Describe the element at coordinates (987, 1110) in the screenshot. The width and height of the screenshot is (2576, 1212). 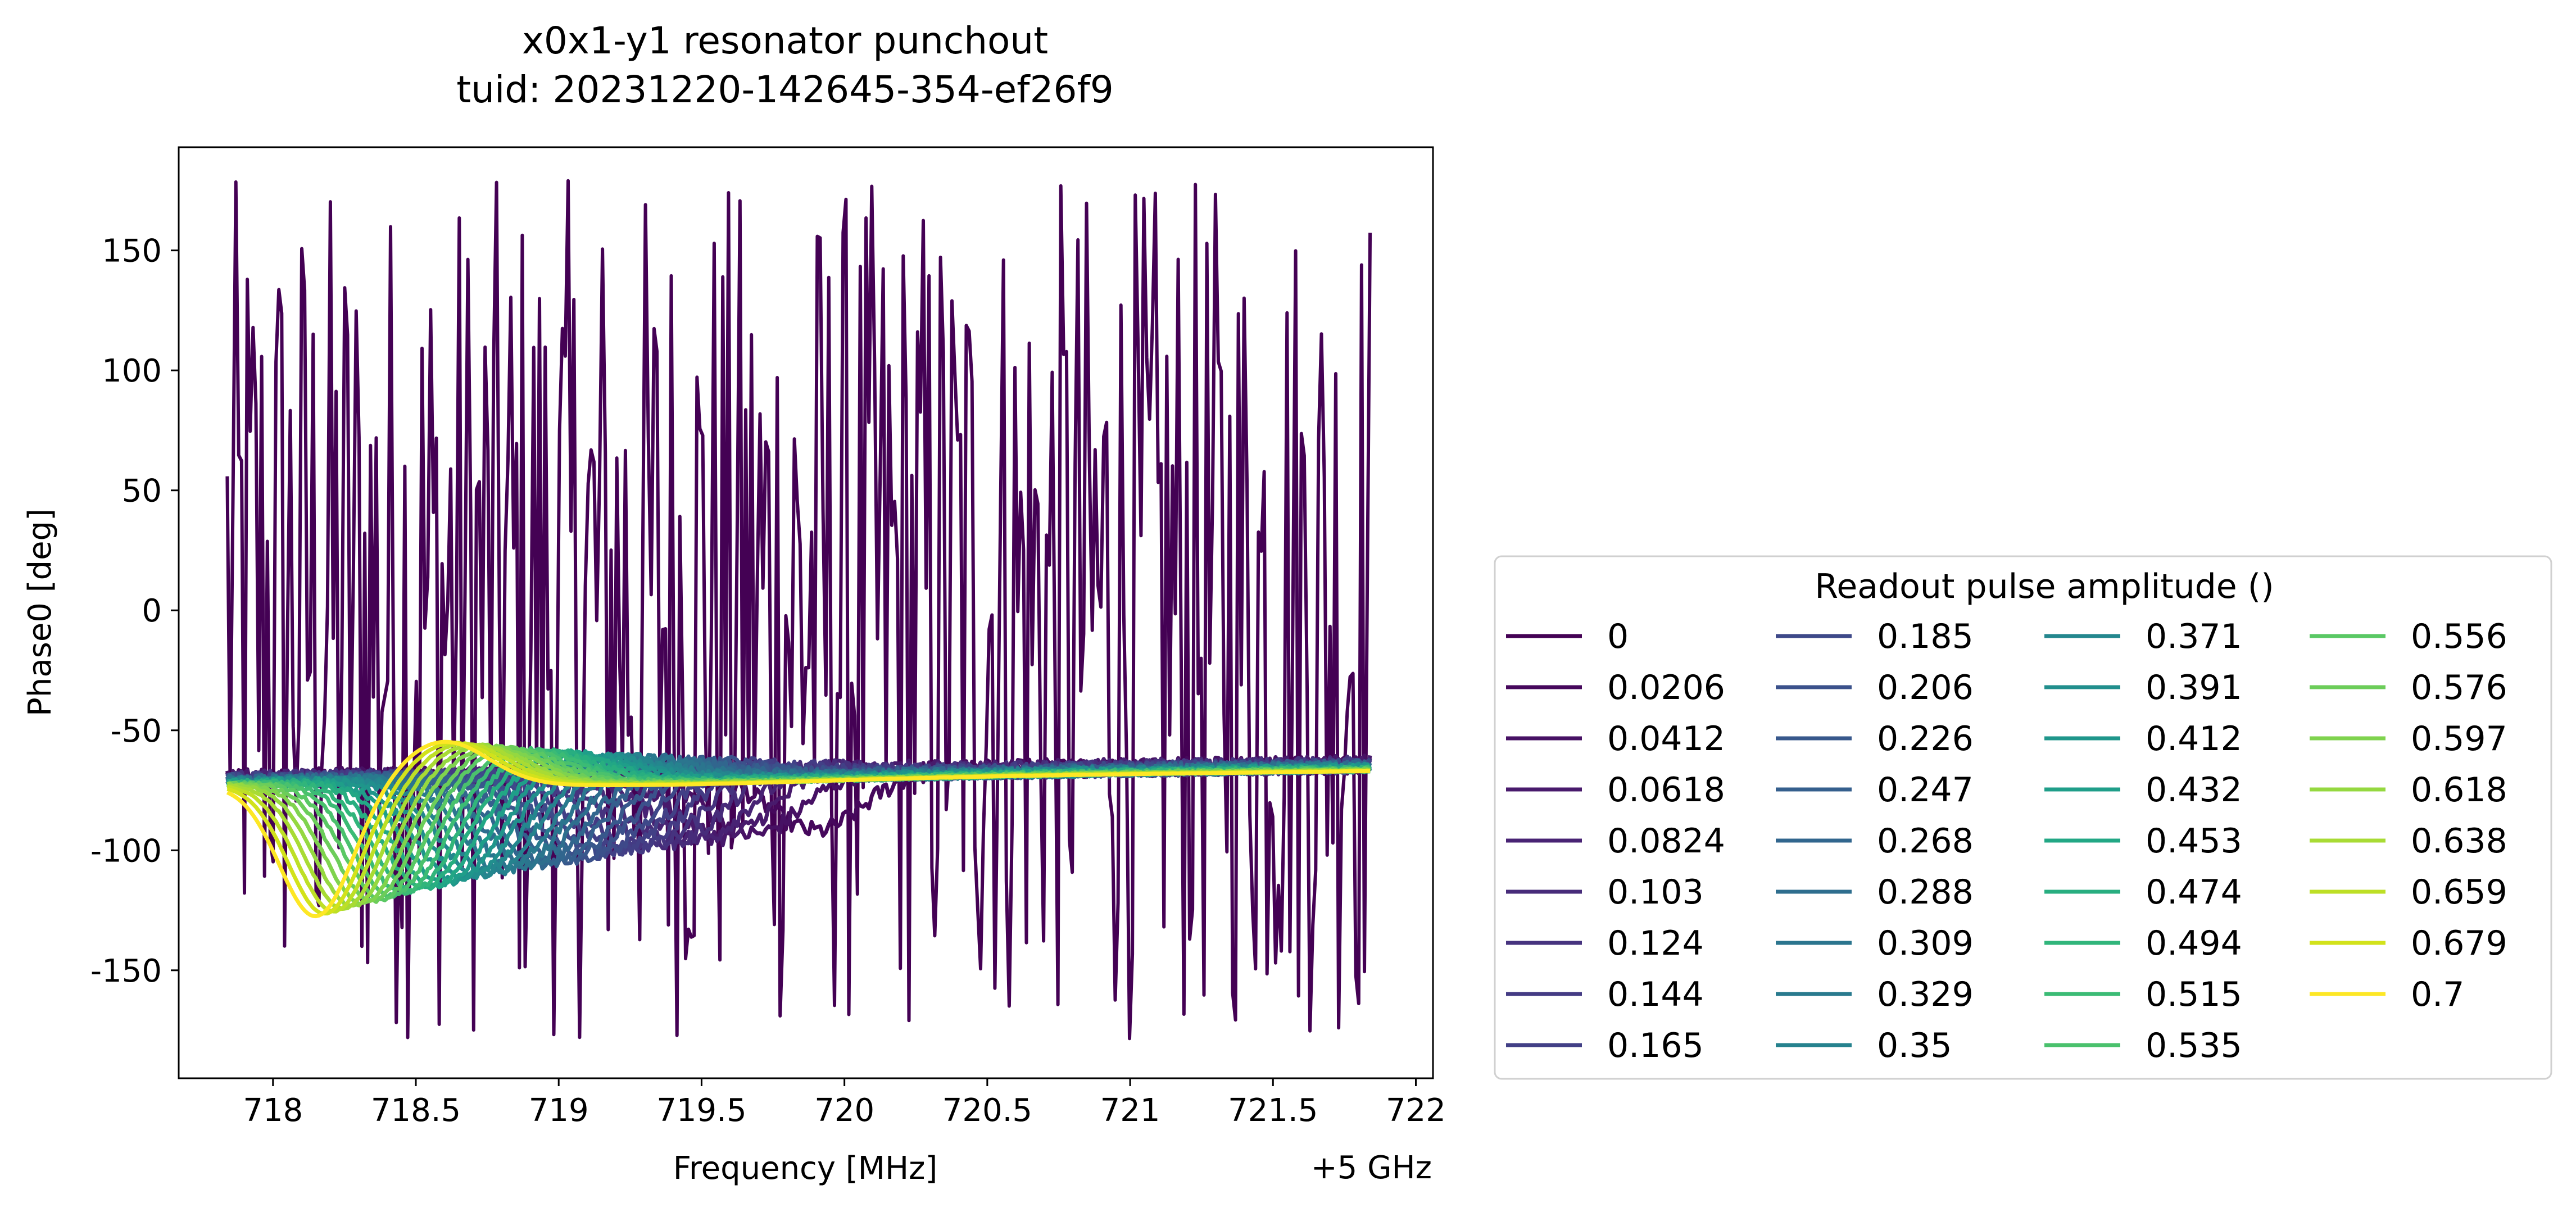
I see `x-tick-label: 720.5` at that location.